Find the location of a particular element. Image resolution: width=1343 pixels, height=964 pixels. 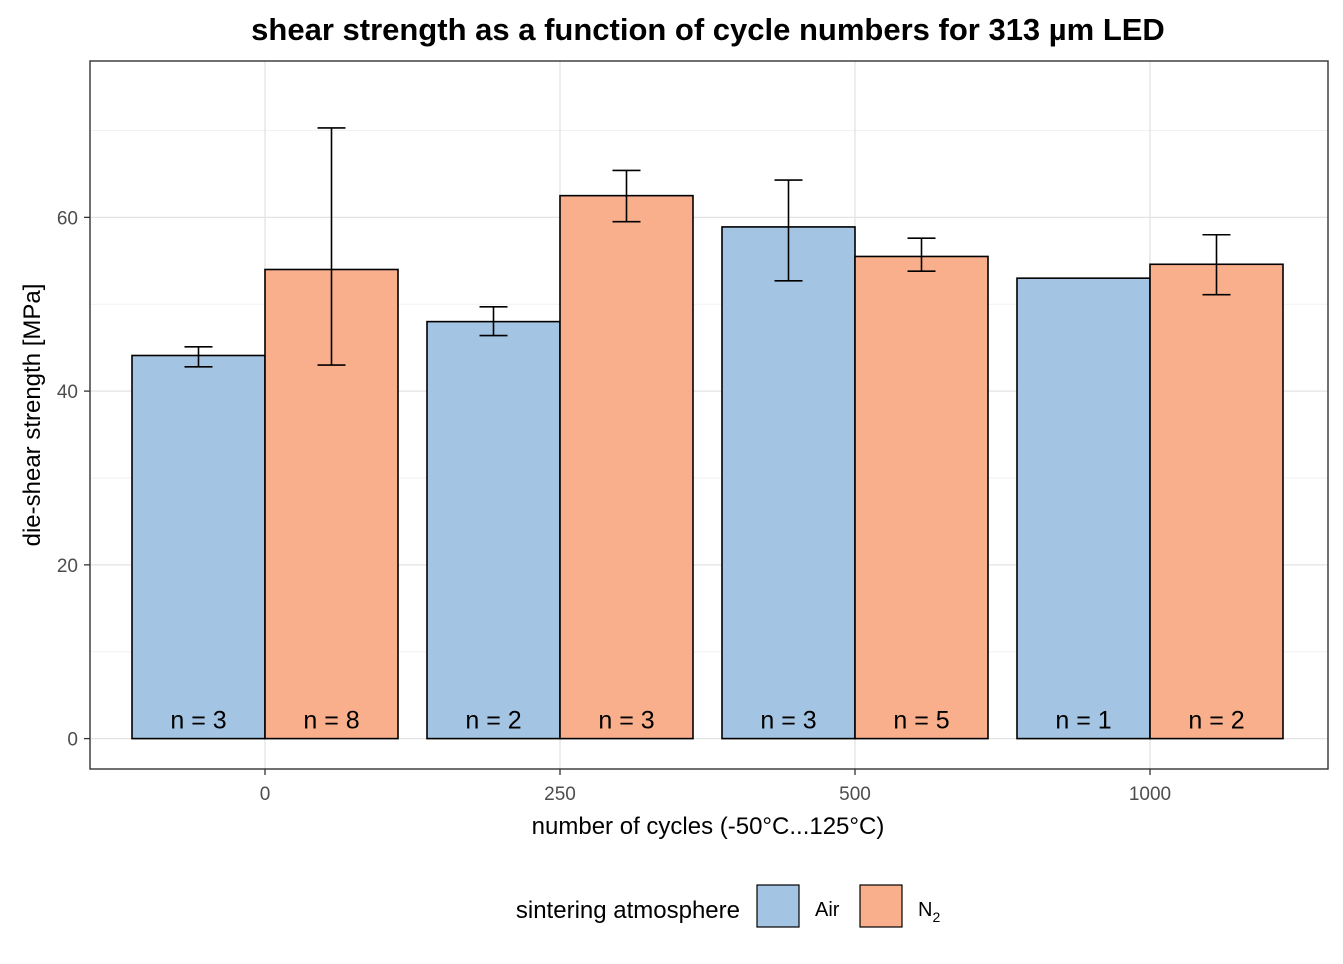

n-label: n = 8 is located at coordinates (331, 721).